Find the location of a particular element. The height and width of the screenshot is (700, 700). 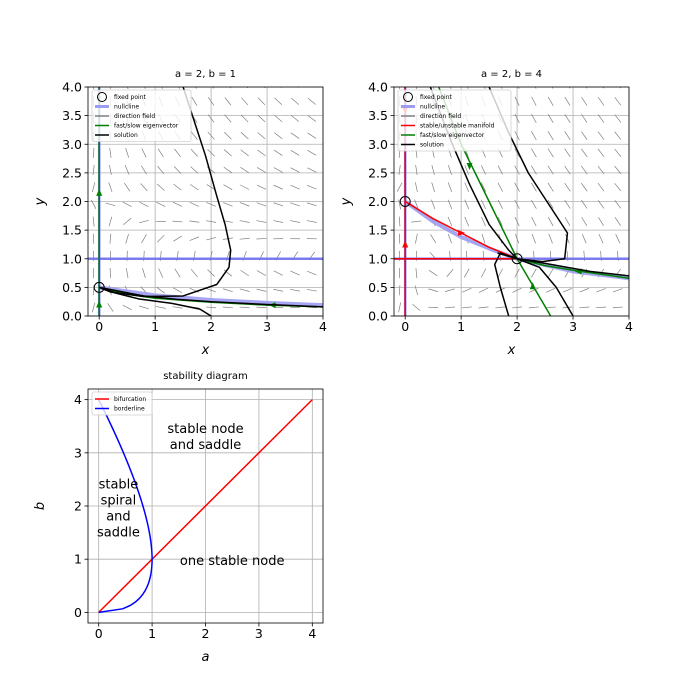

region-annotation: saddle is located at coordinates (118, 533).